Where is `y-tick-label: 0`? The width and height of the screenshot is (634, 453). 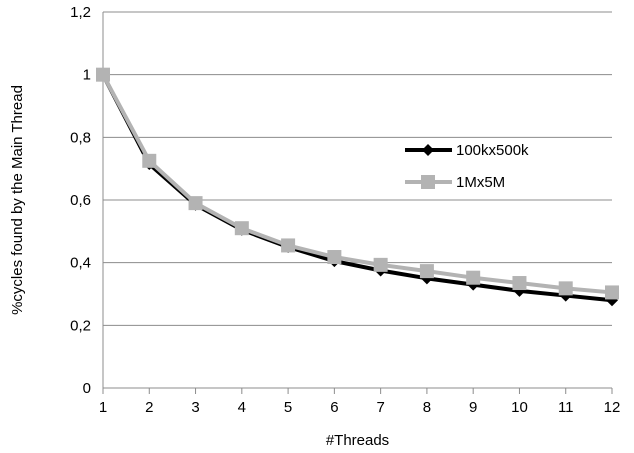
y-tick-label: 0 is located at coordinates (87, 388).